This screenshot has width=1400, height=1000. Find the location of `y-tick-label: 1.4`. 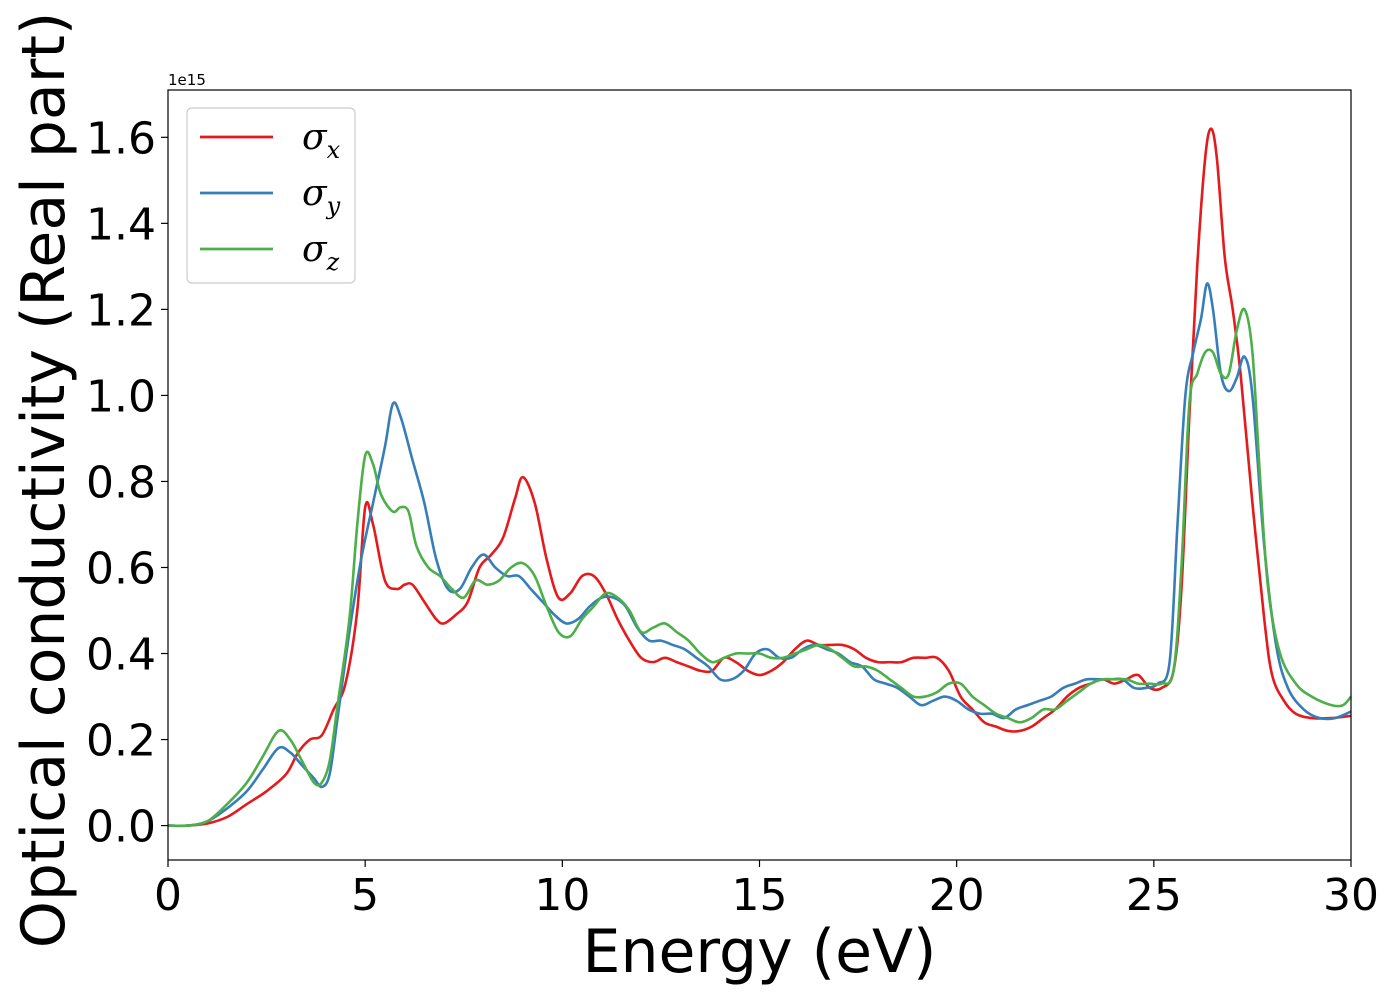

y-tick-label: 1.4 is located at coordinates (121, 224).